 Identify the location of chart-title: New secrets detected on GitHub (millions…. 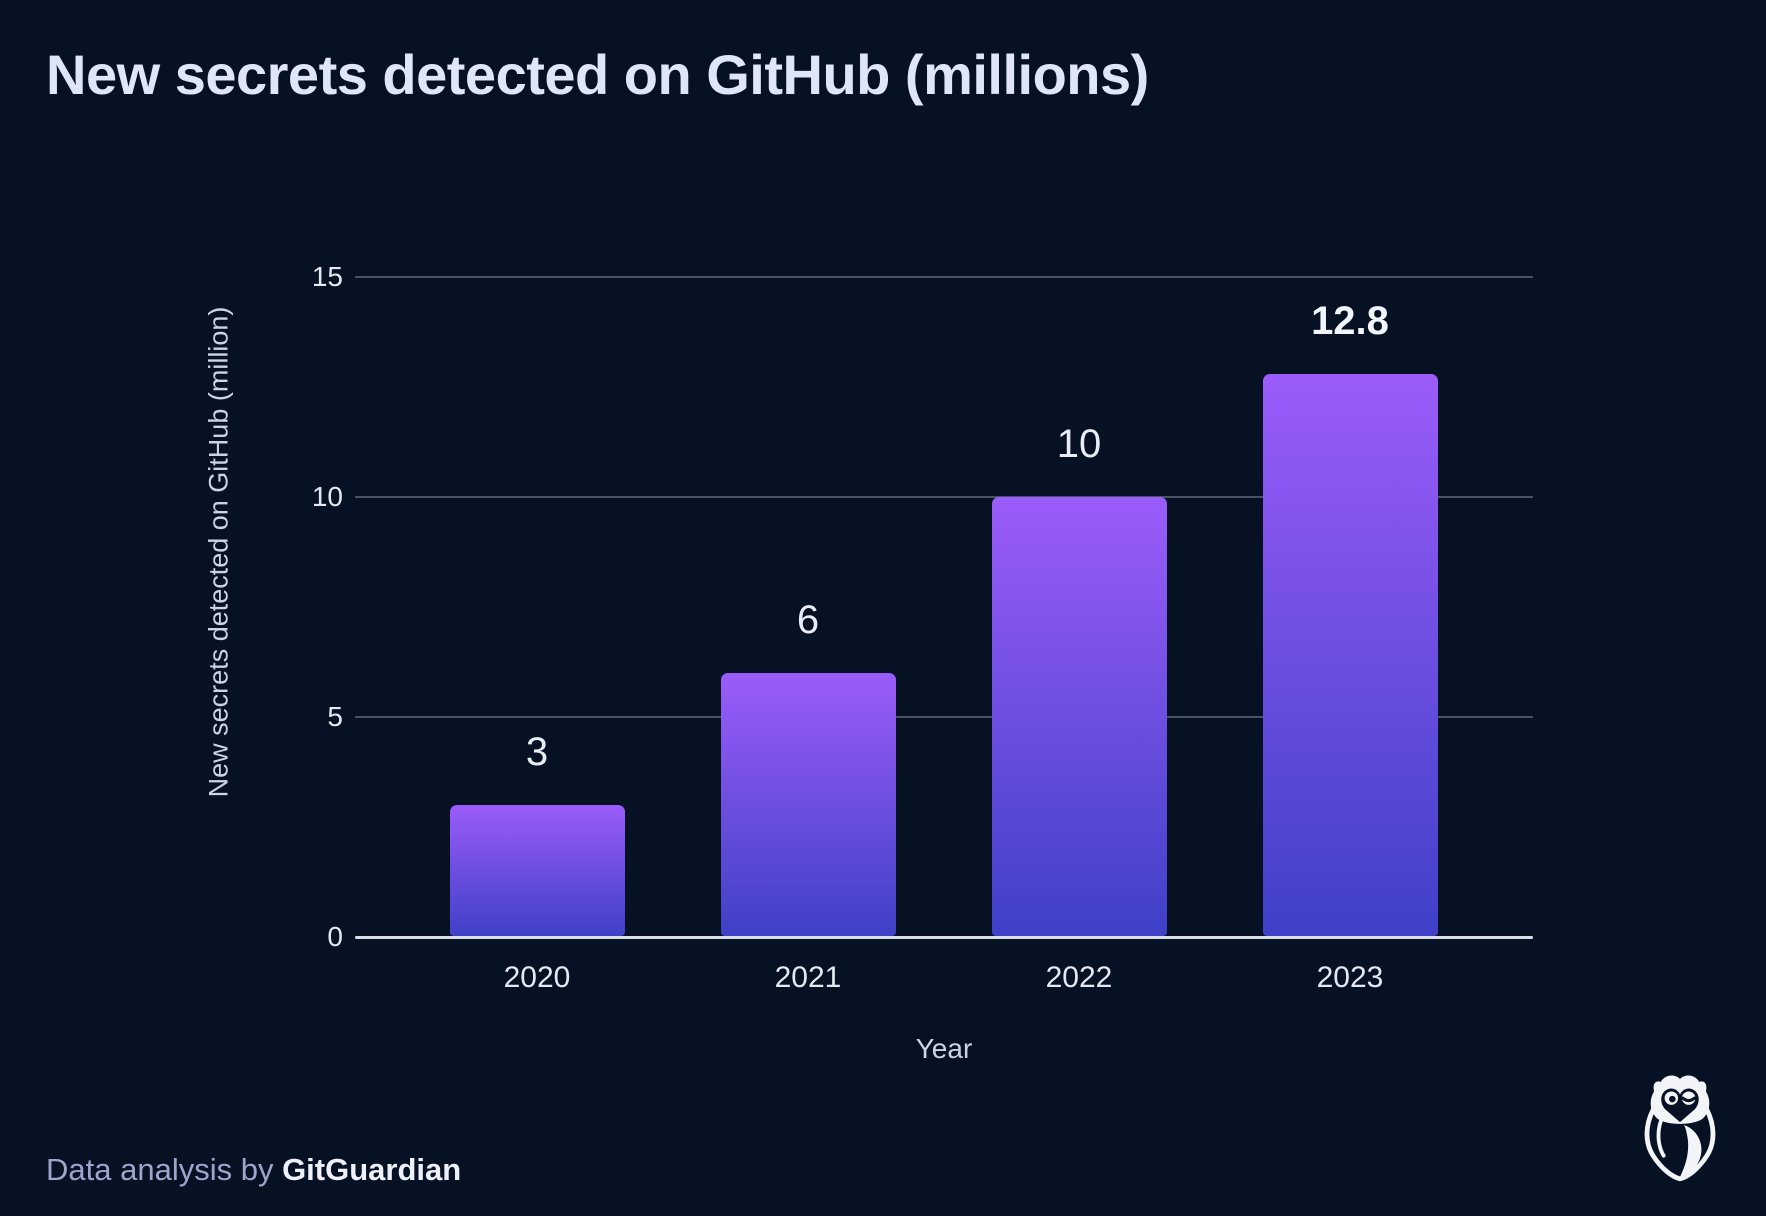
(597, 74).